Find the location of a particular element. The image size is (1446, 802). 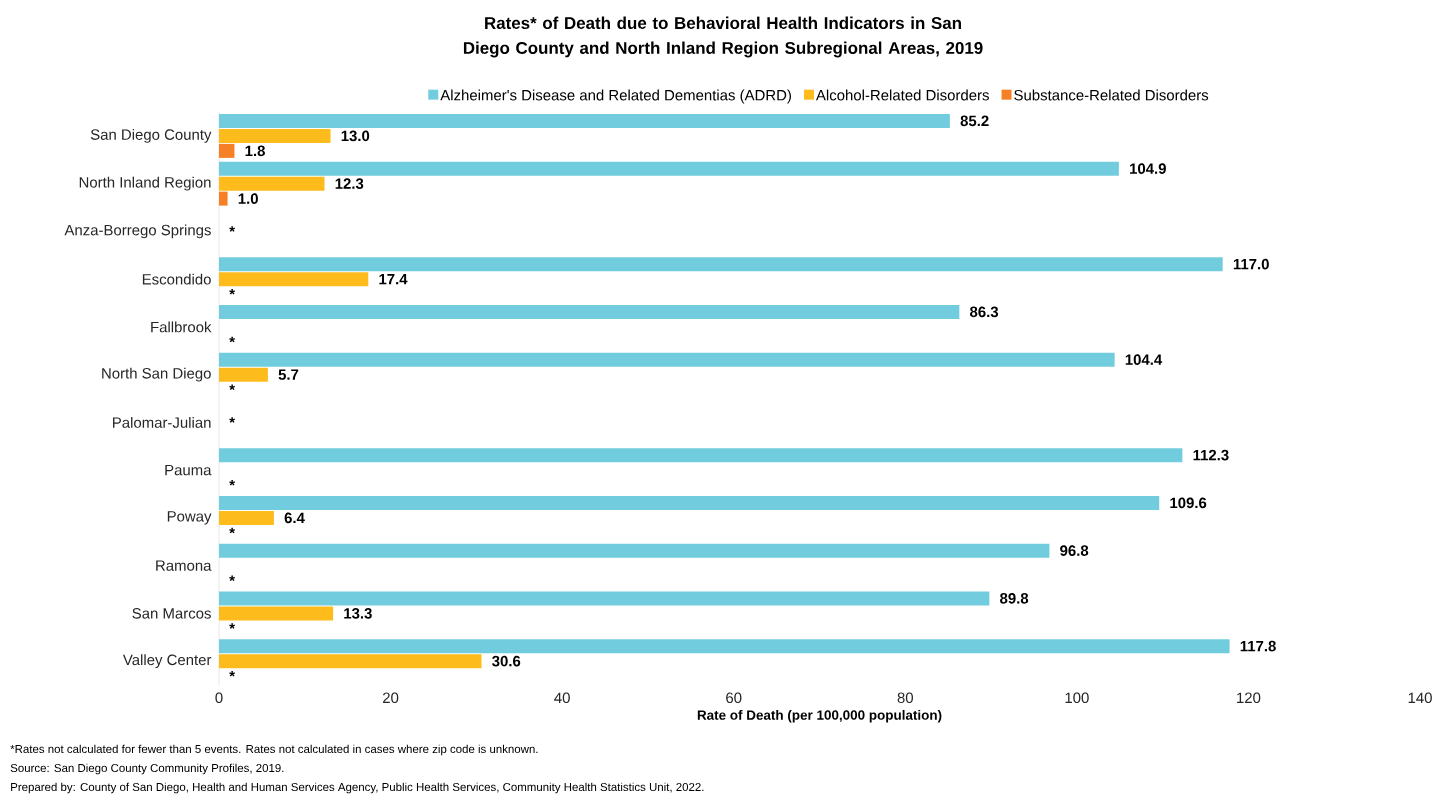

x-tick-label: 0 is located at coordinates (219, 698).